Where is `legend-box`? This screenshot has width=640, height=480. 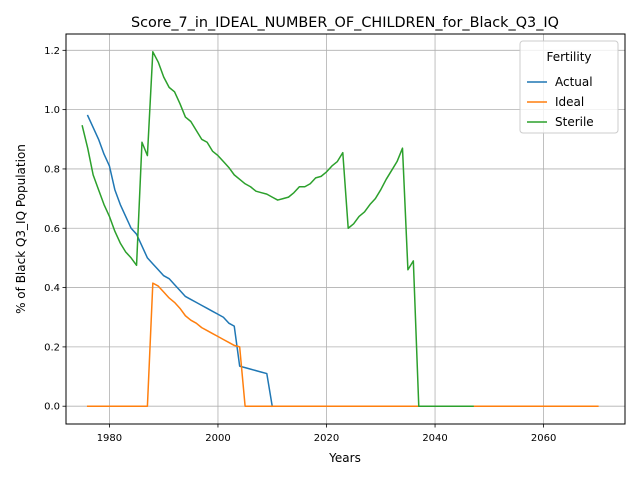
legend-box is located at coordinates (569, 87).